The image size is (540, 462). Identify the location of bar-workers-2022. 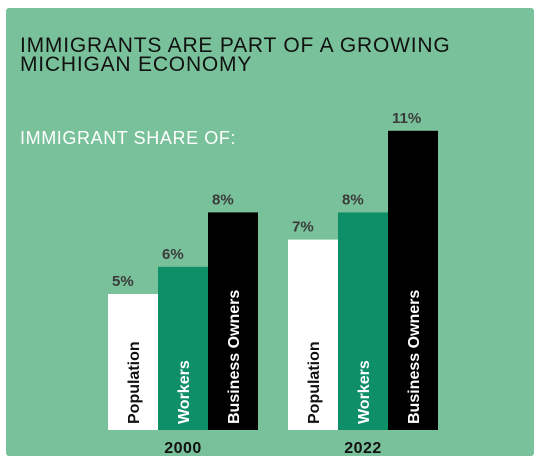
(363, 321).